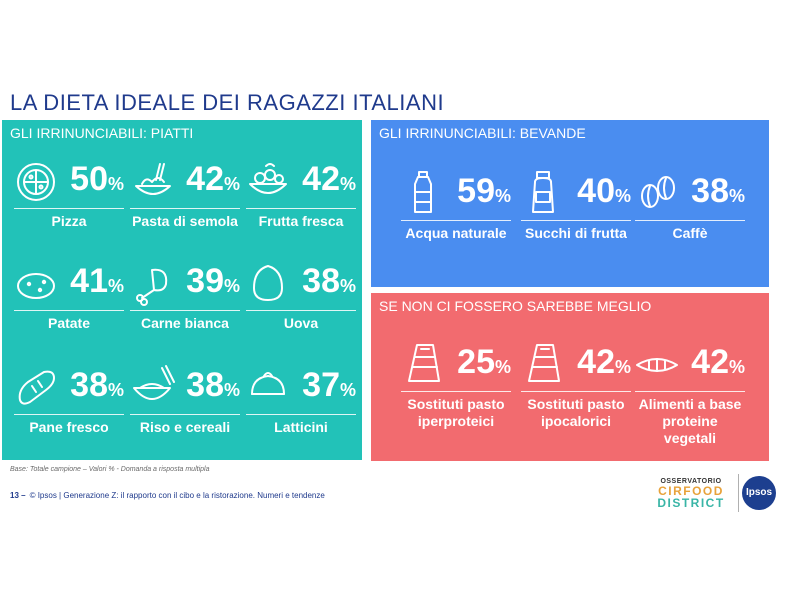  Describe the element at coordinates (213, 179) in the screenshot. I see `value-pasta: 42%` at that location.